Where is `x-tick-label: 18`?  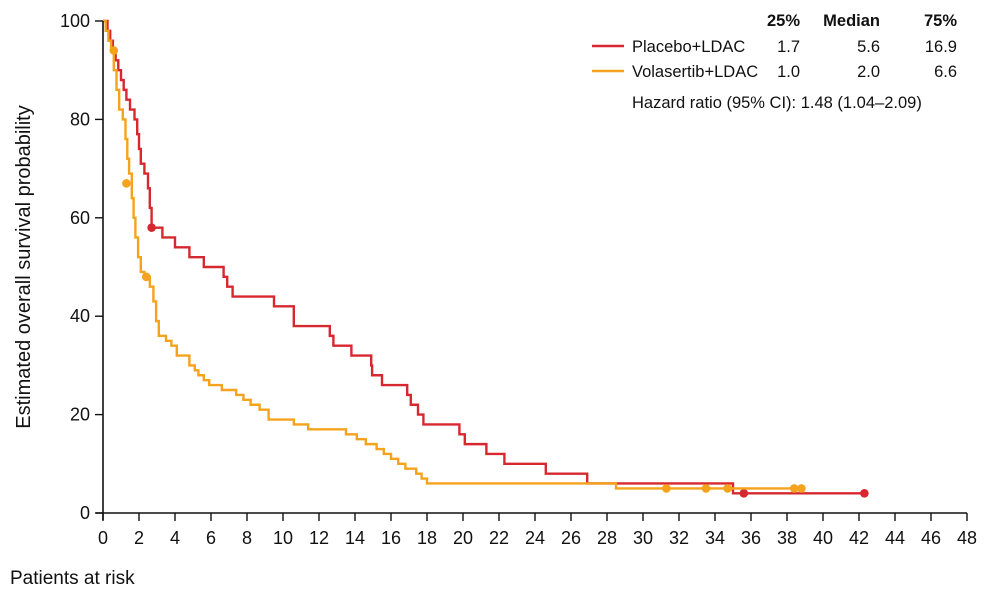 x-tick-label: 18 is located at coordinates (427, 538).